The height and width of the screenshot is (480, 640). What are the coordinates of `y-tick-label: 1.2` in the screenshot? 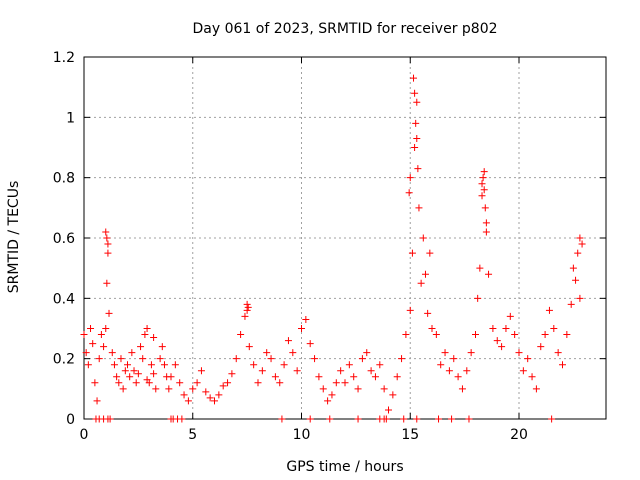 It's located at (64, 58).